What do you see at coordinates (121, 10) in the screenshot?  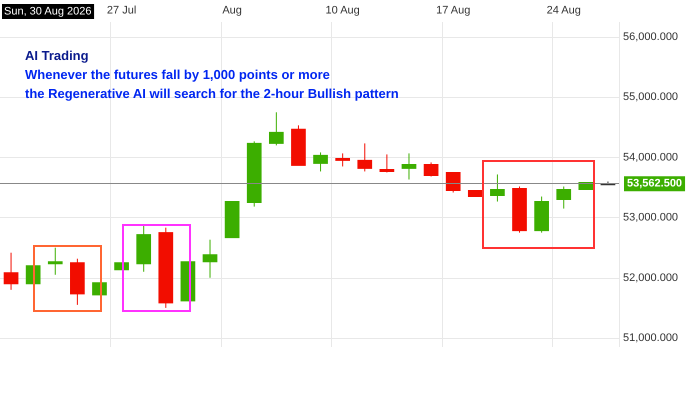 I see `x-tick-label: 27 Jul` at bounding box center [121, 10].